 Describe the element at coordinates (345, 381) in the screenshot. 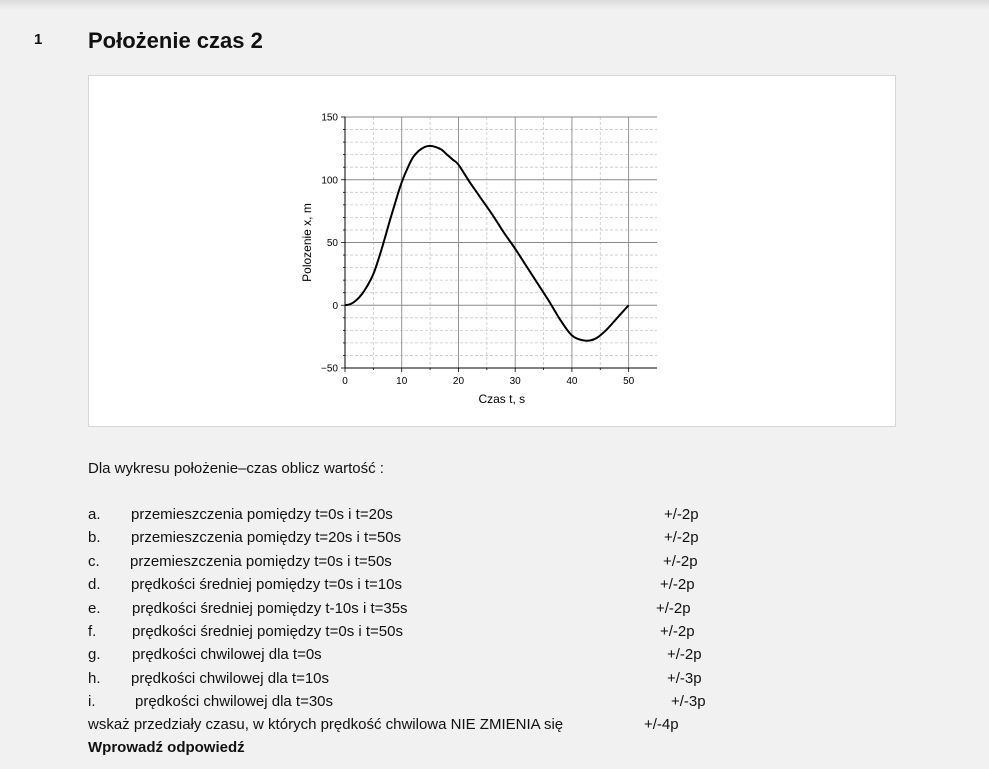

I see `x-tick-label: 0` at that location.